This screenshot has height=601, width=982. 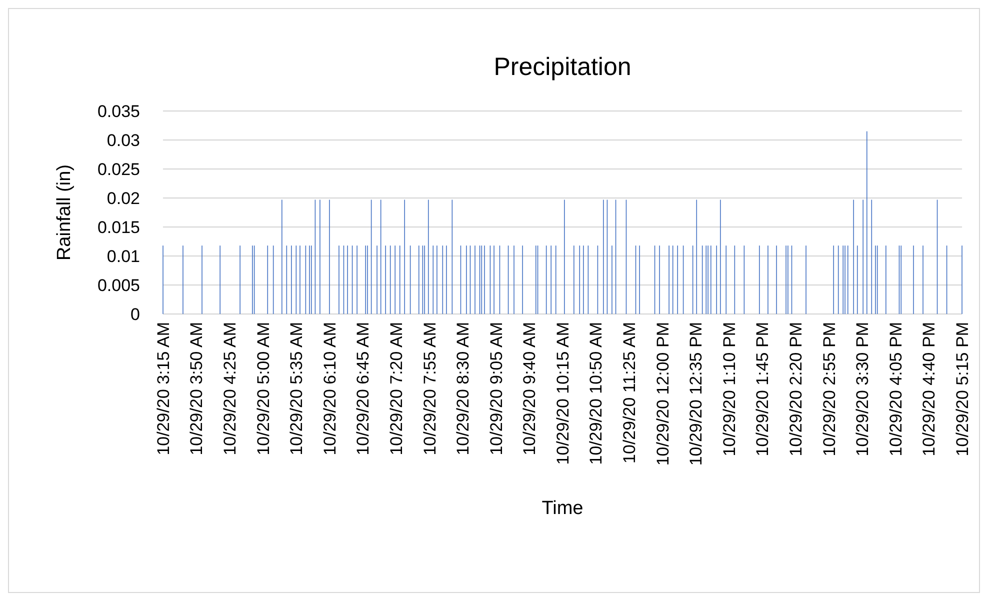 What do you see at coordinates (123, 198) in the screenshot?
I see `y-tick-label: 0.02` at bounding box center [123, 198].